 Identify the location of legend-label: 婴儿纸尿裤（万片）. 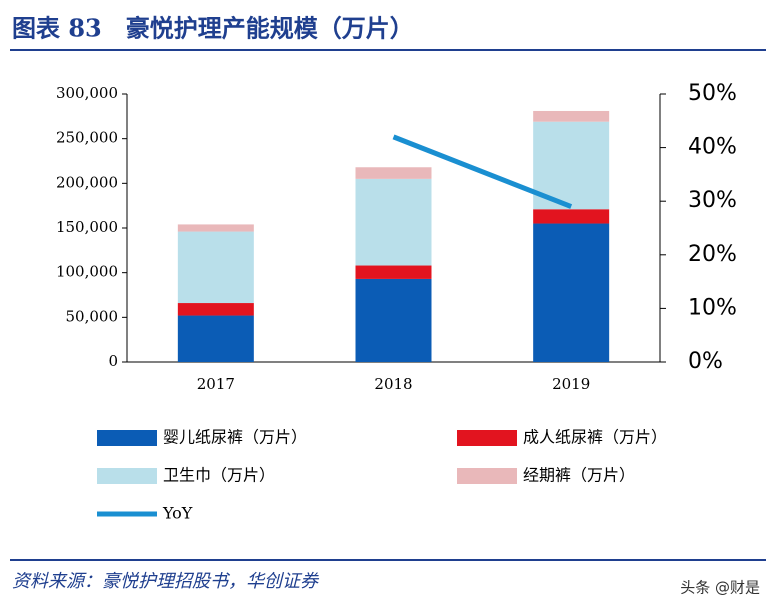
(235, 437).